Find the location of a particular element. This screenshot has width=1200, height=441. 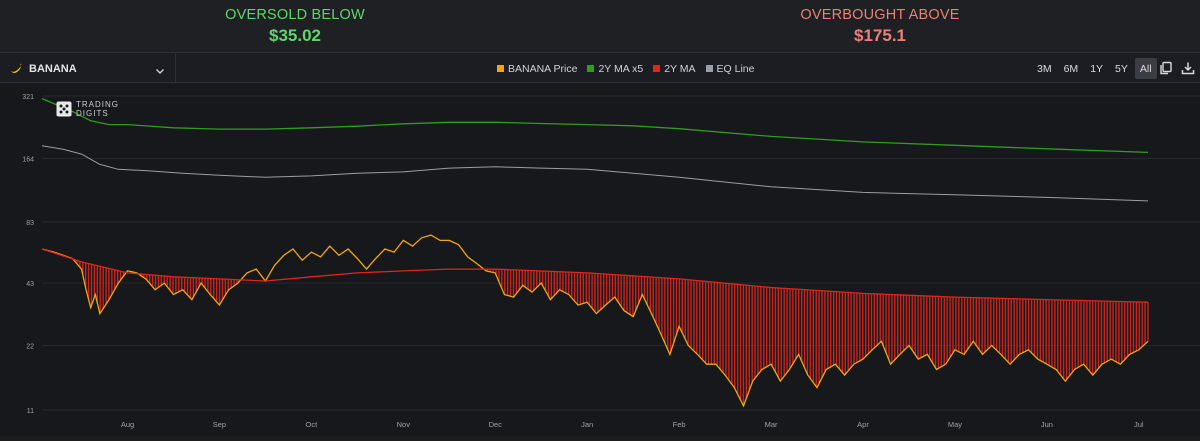

legend-label-2y-ma-x5: 2Y MA x5 is located at coordinates (621, 68).